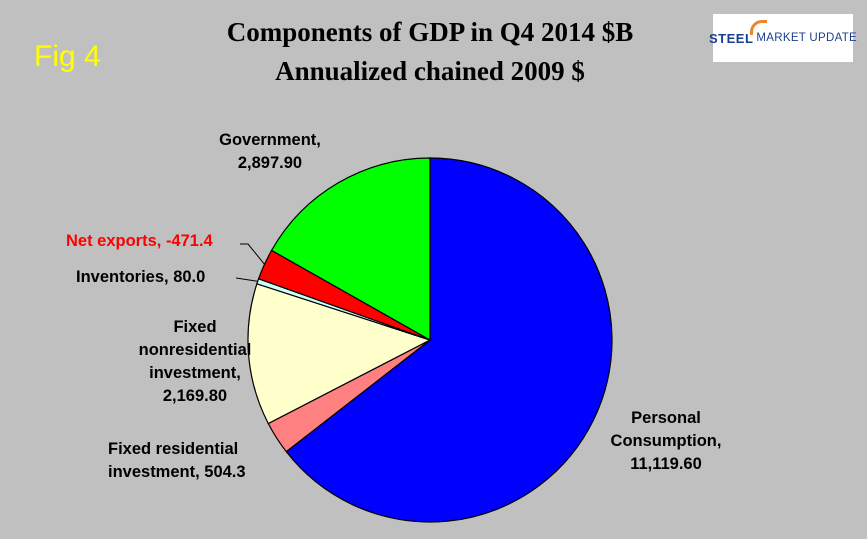 The image size is (867, 539). I want to click on leader-line-inventories, so click(246, 279).